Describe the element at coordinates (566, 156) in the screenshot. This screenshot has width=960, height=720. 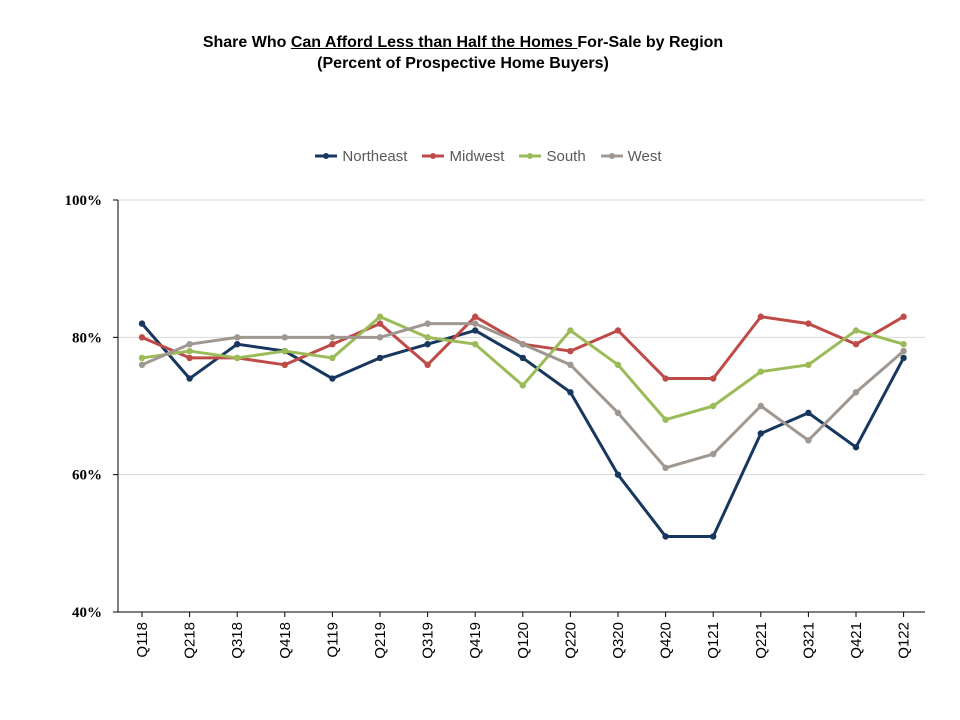
I see `legend-label-south: South` at that location.